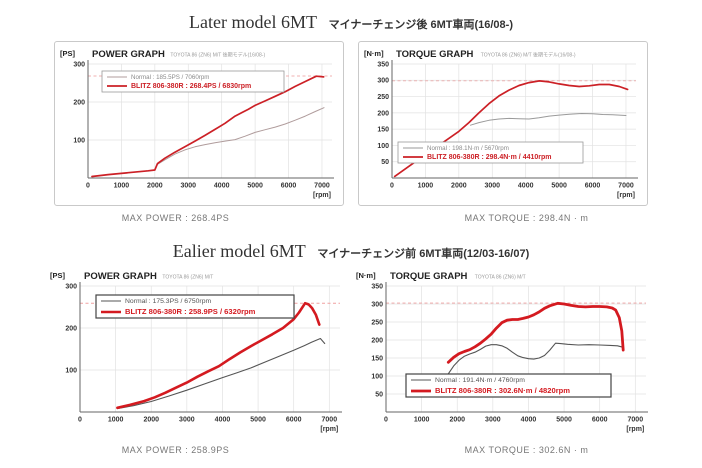  Describe the element at coordinates (500, 278) in the screenshot. I see `chart-subtitle: TOYOTA 86 (ZN6) M/T` at that location.